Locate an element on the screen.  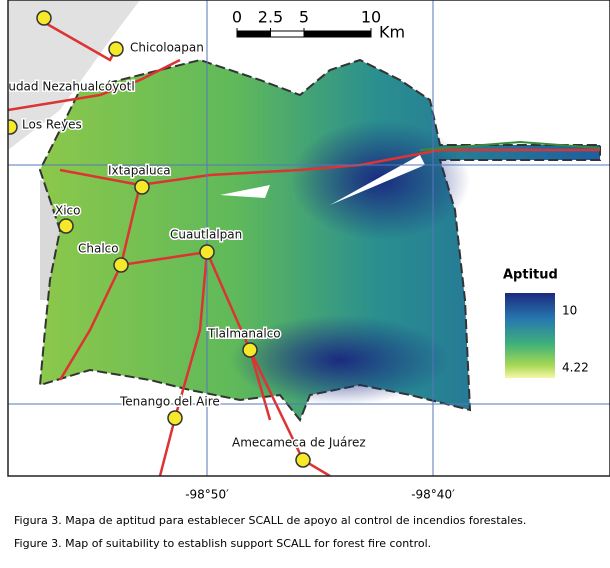
town-label: Los Reyes is located at coordinates (52, 125).